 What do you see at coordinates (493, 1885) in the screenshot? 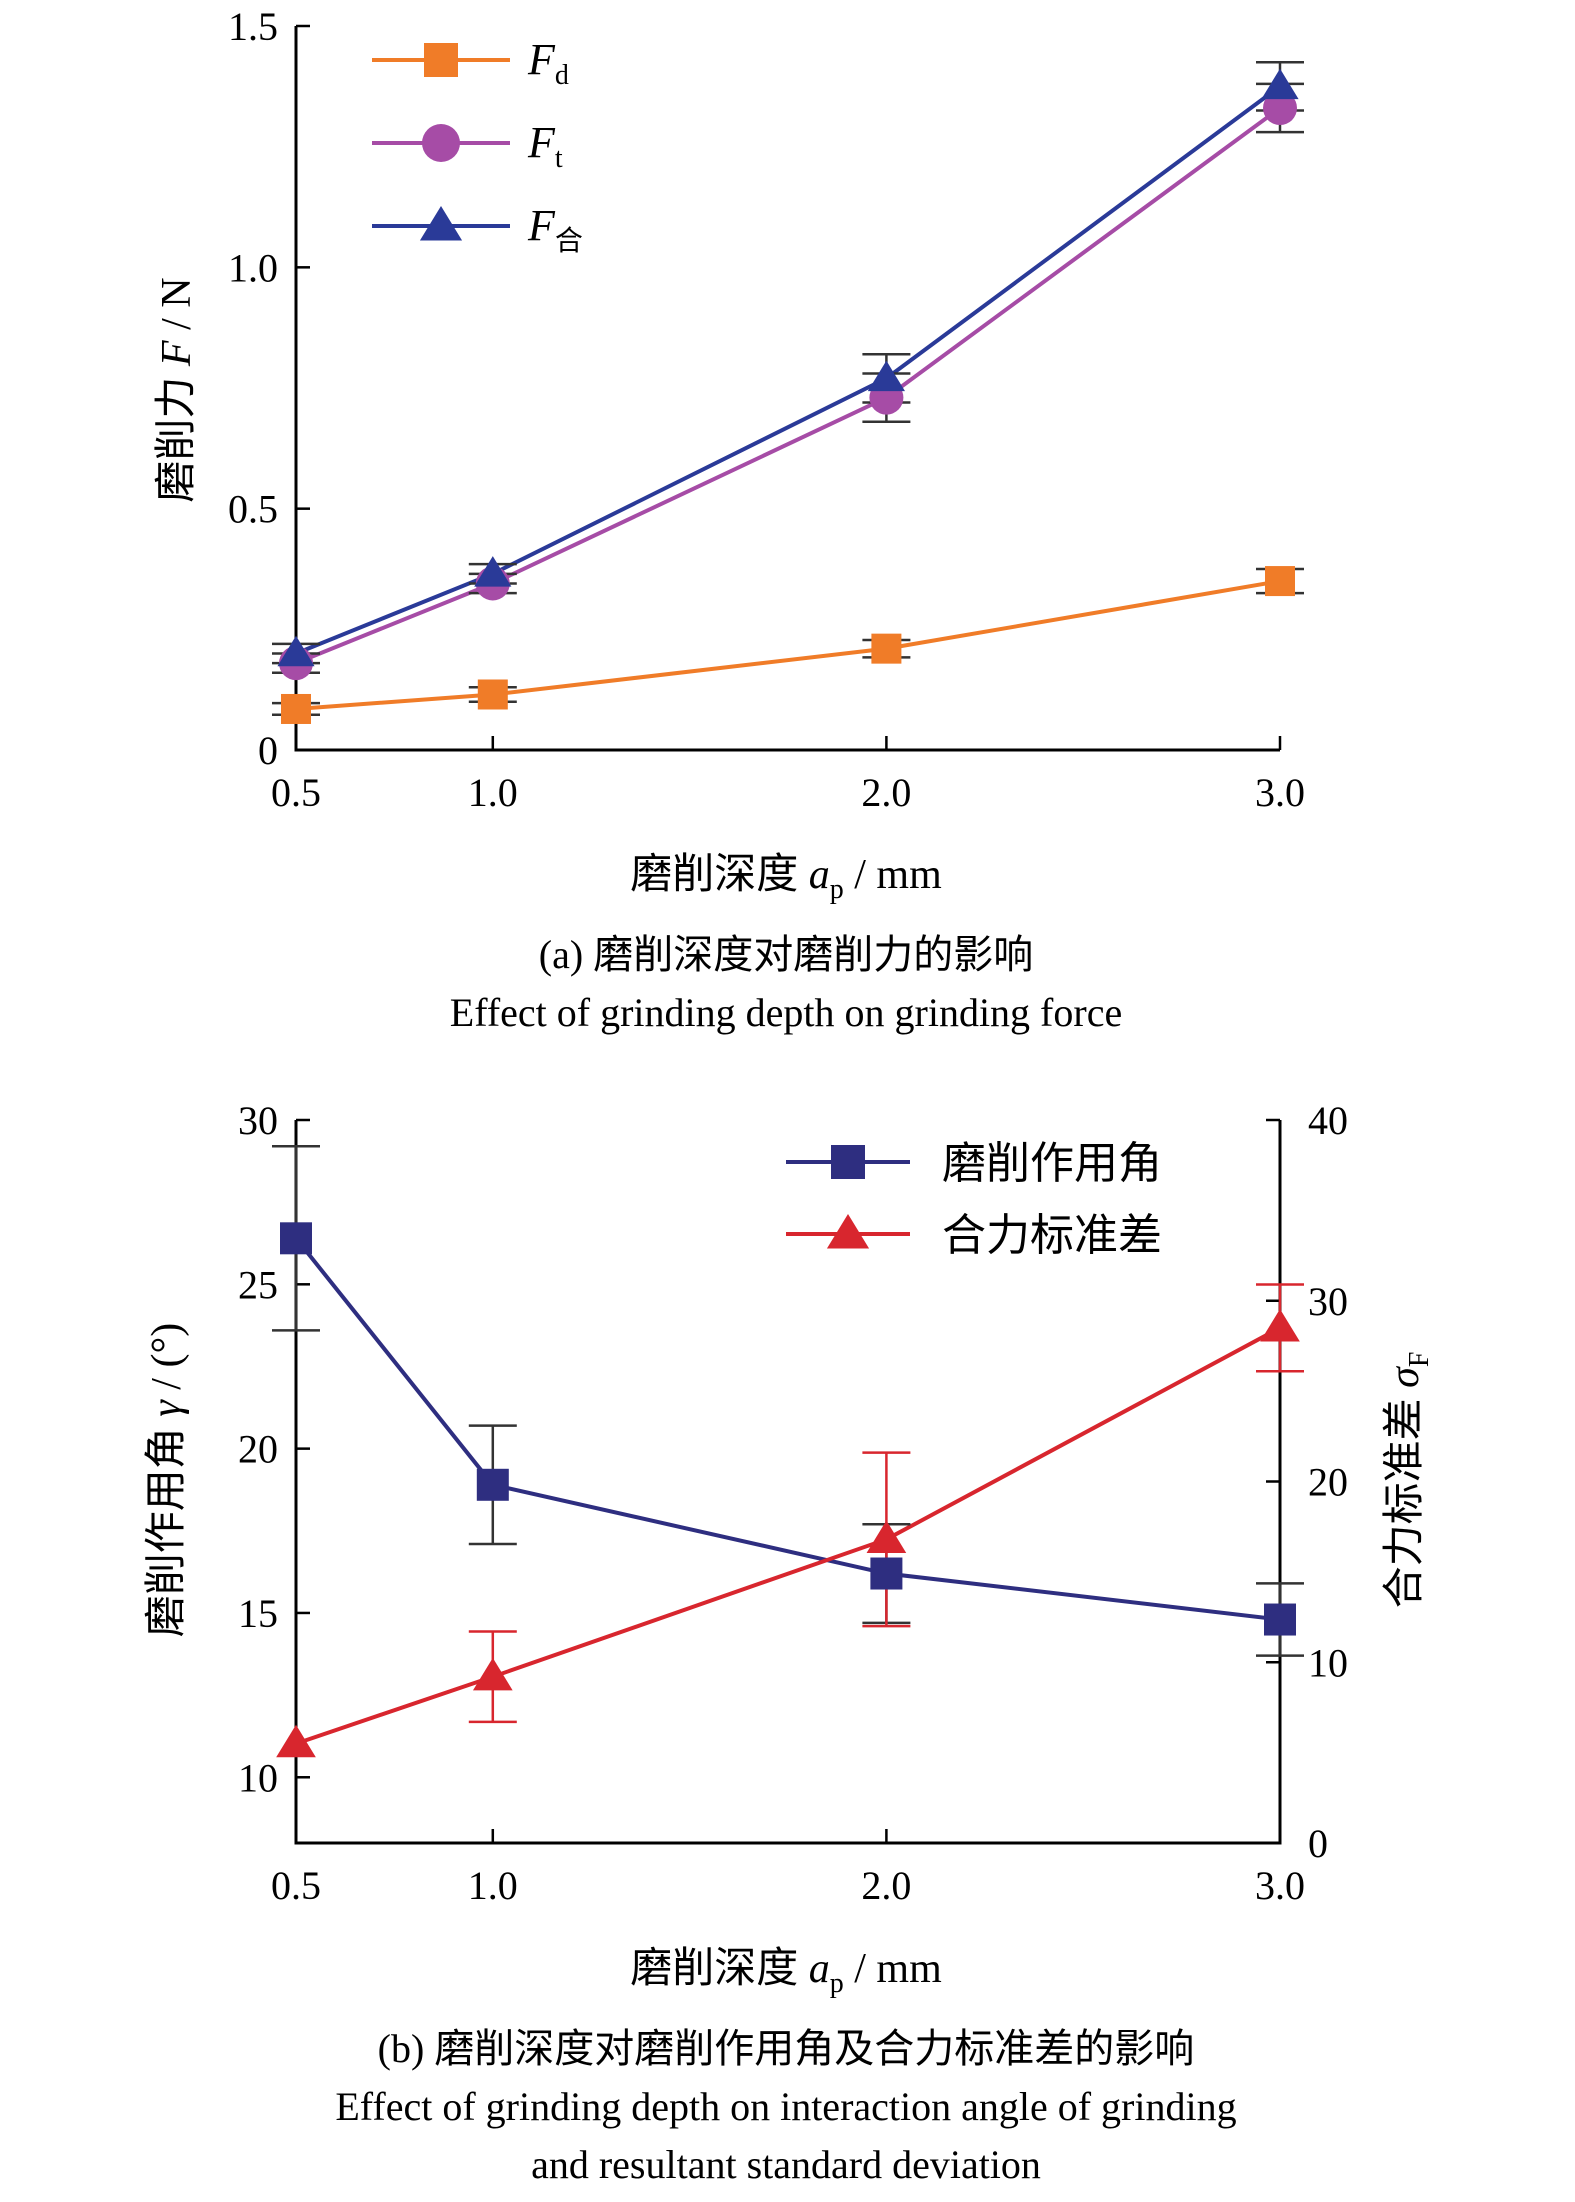
I see `chart-b-x-tick-label: 1.0` at bounding box center [493, 1885].